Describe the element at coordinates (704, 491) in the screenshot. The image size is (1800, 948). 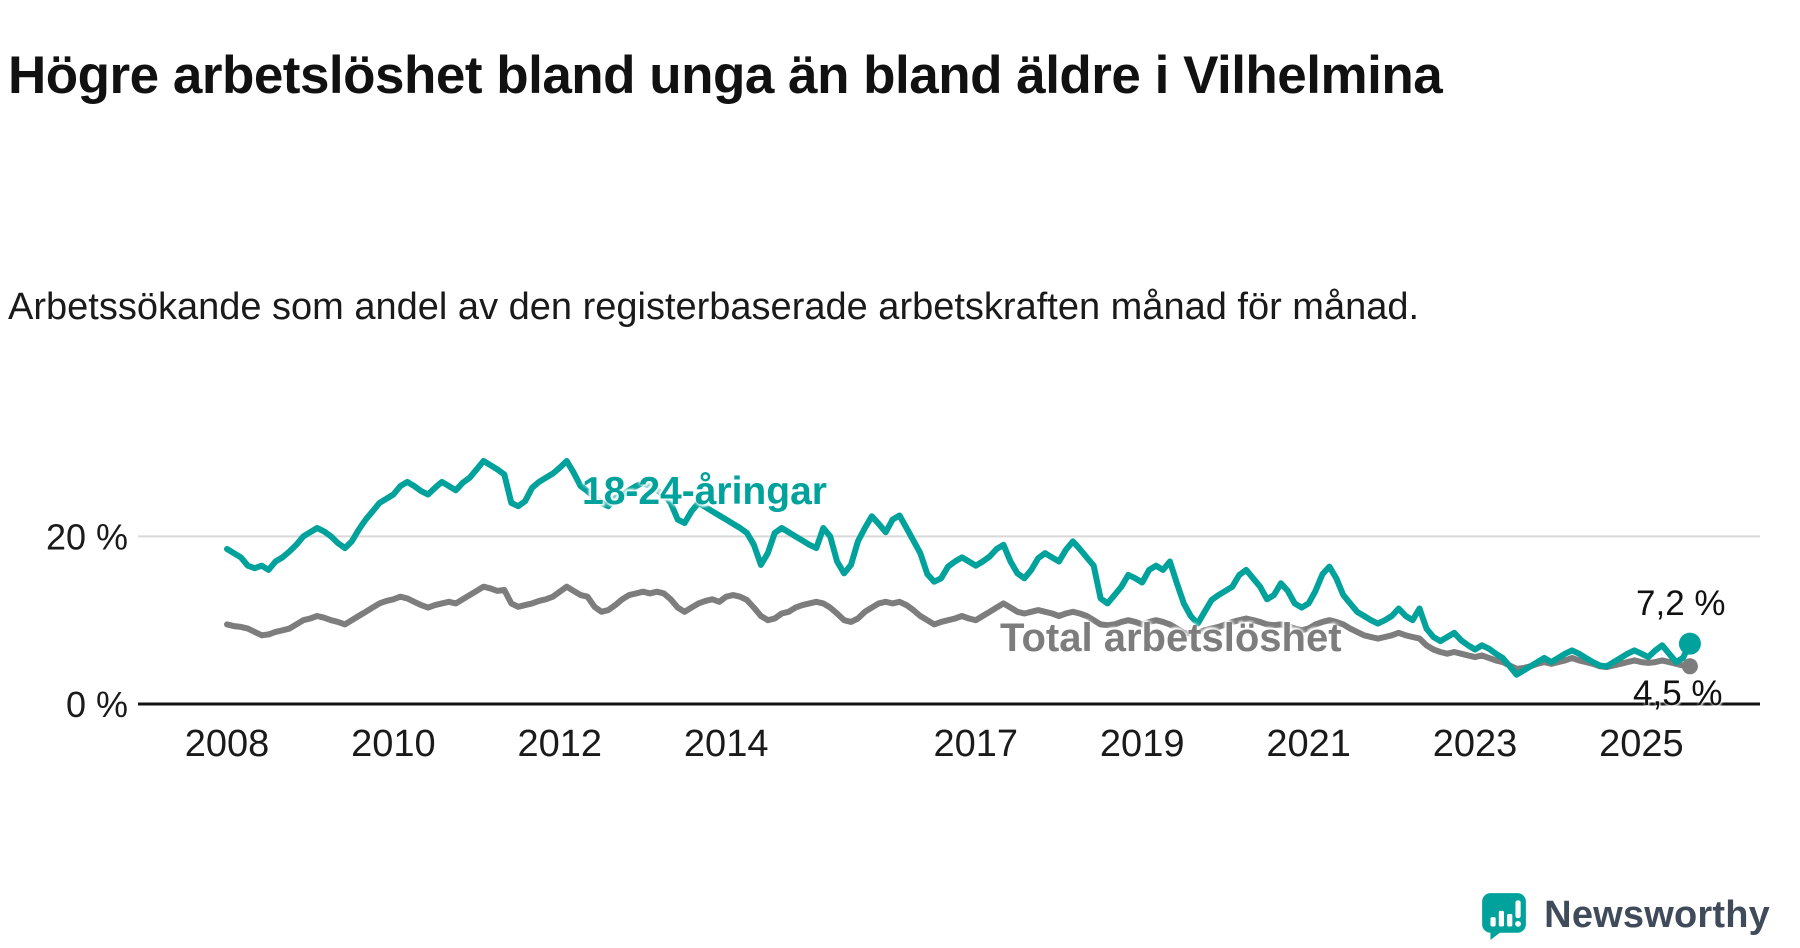
I see `series-label-youth: 18-24-åringar` at that location.